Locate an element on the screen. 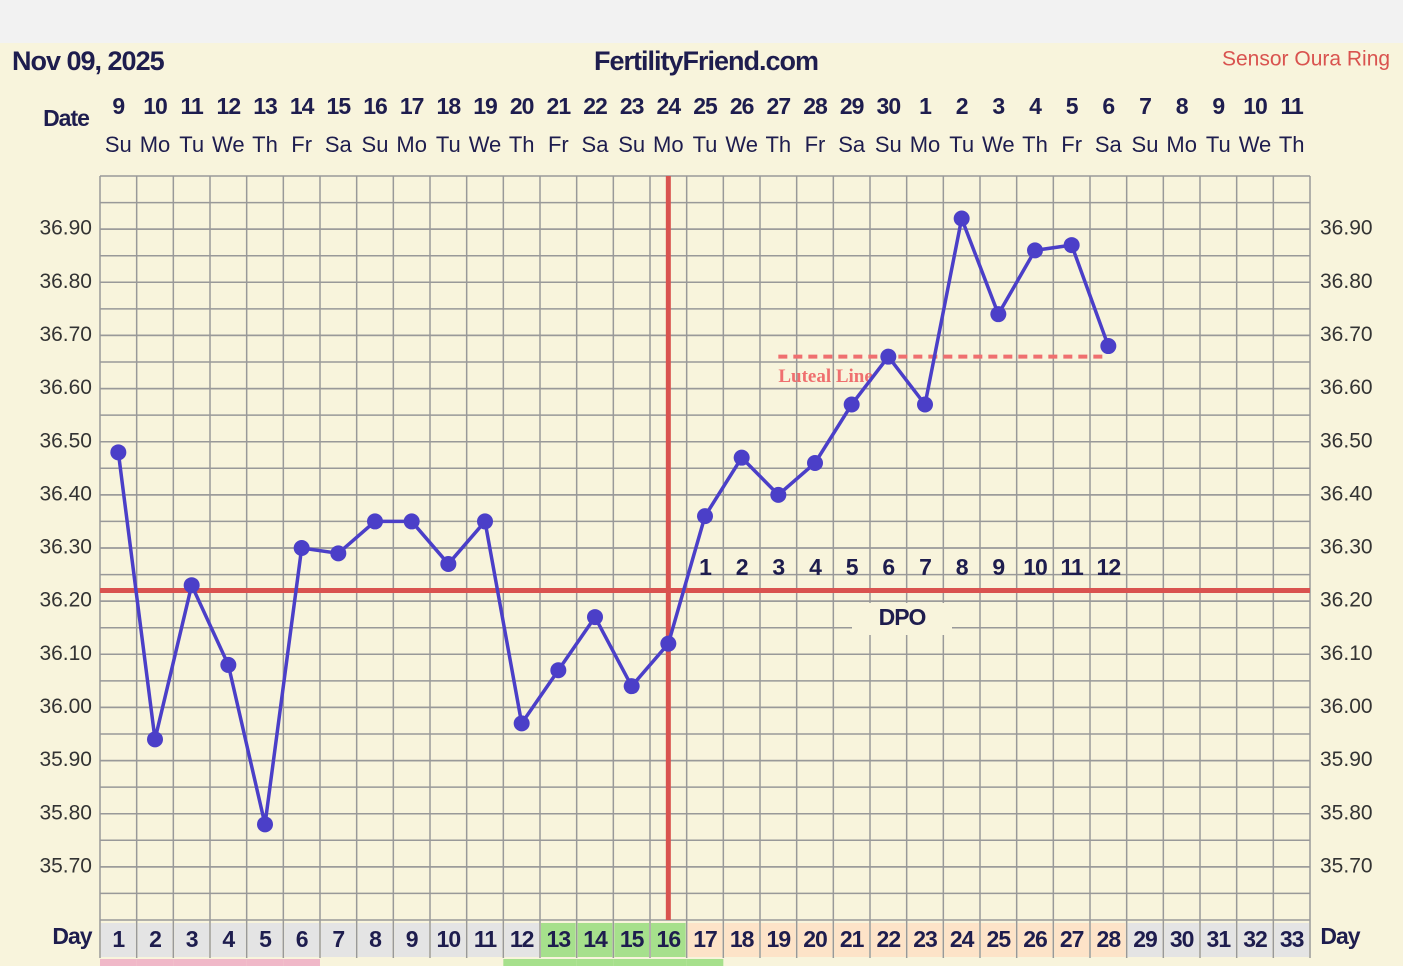  dpo-number: 1 is located at coordinates (705, 567).